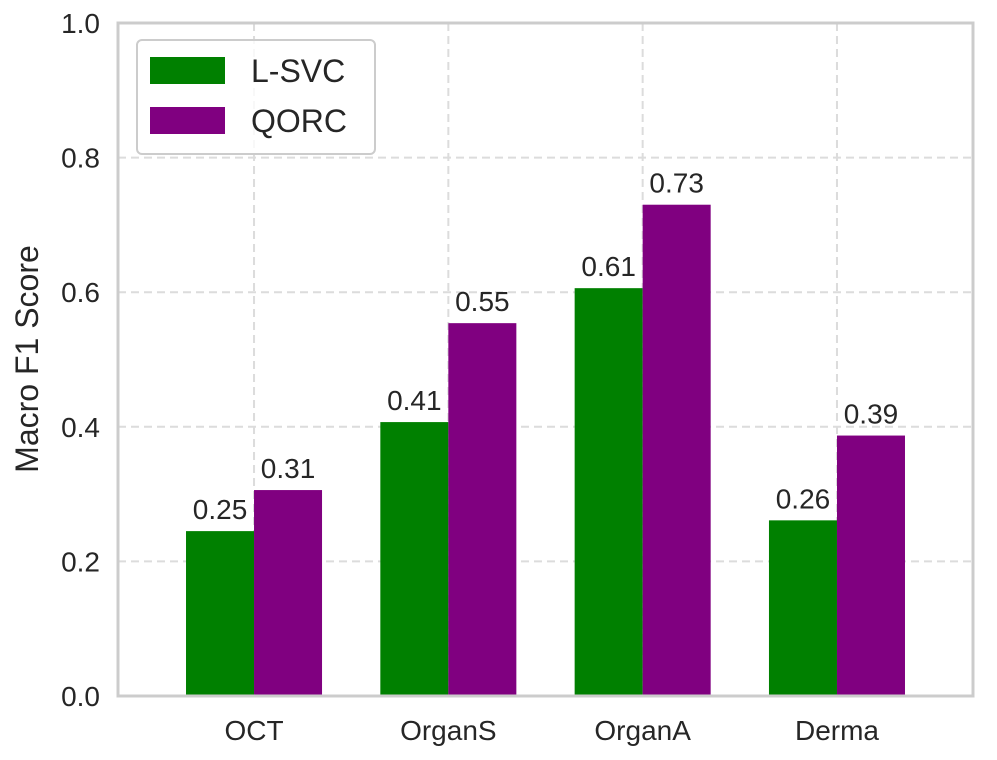  Describe the element at coordinates (608, 266) in the screenshot. I see `data-label-l-svc-organa: 0.61` at that location.